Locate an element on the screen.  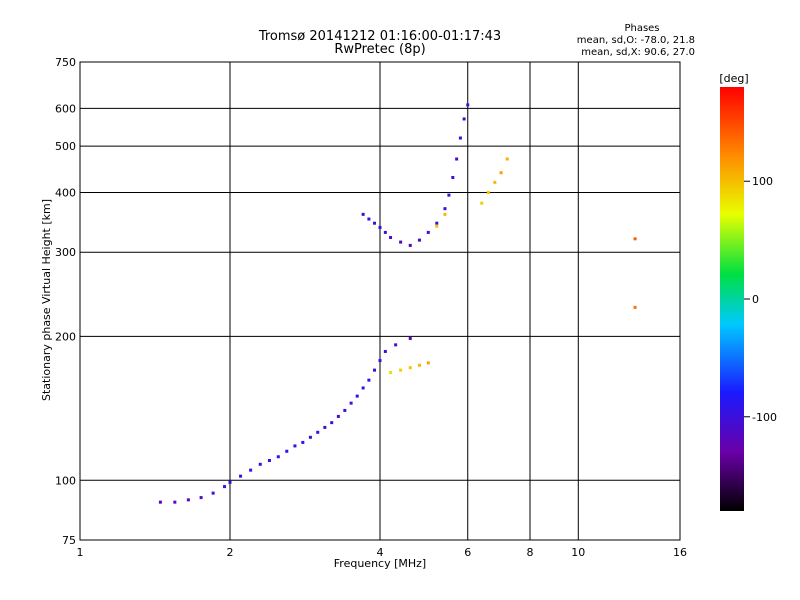
y-tick-label: 200 is located at coordinates (65, 336).